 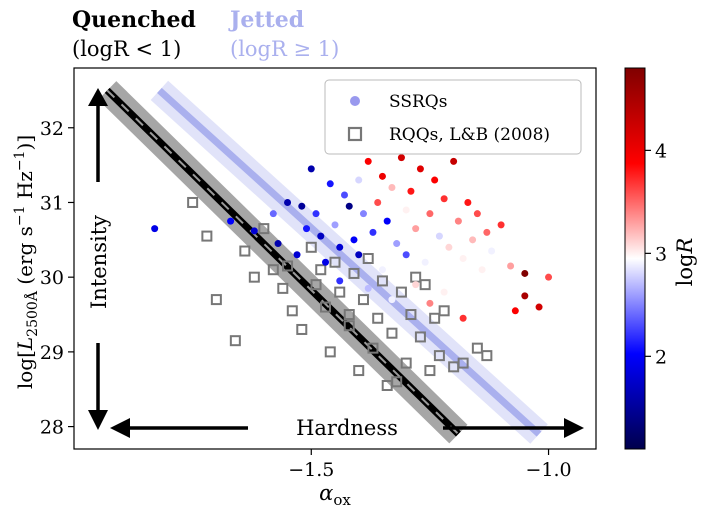 What do you see at coordinates (635, 258) in the screenshot?
I see `colorbar` at bounding box center [635, 258].